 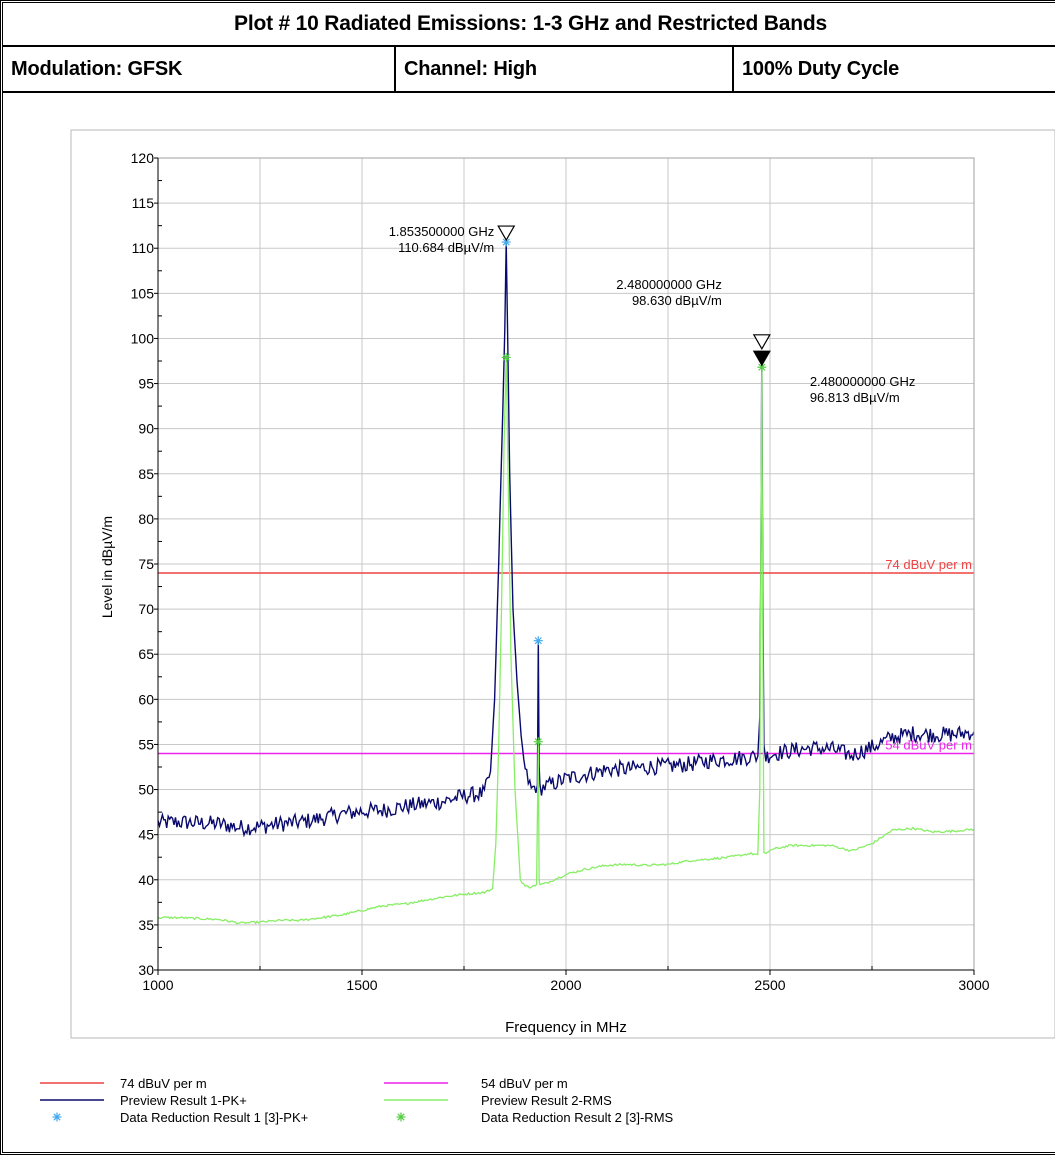 I want to click on y-tick-label: 120, so click(x=143, y=158).